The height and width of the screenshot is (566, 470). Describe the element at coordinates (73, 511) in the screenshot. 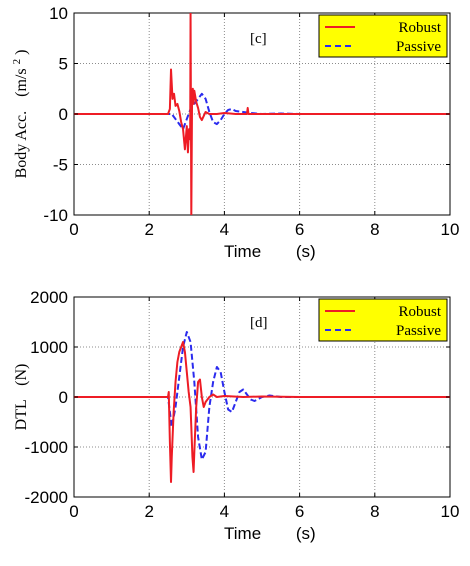

I see `x-tick-label-d-0: 0` at that location.